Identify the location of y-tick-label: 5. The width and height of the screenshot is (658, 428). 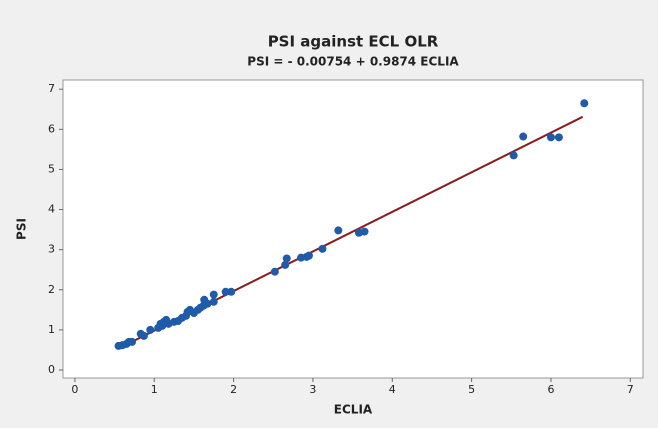
(51, 168).